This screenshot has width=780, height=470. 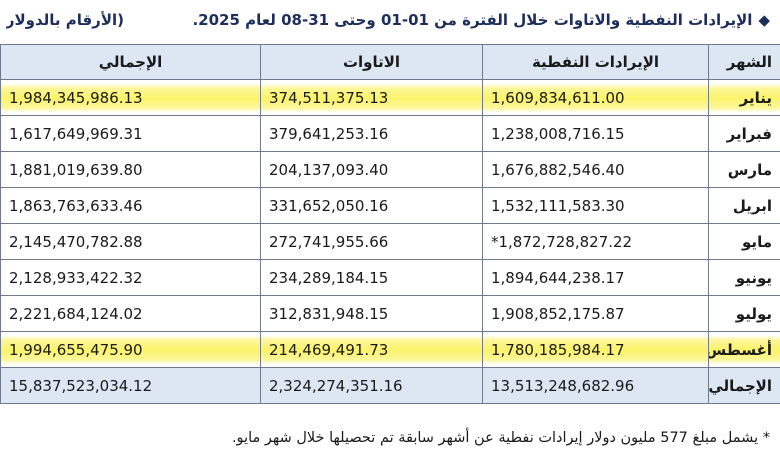 I want to click on cell-month: مارس, so click(x=744, y=169).